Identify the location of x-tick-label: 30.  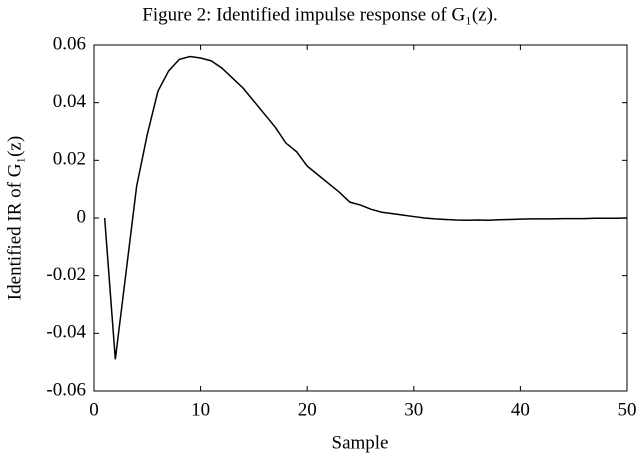
(413, 409).